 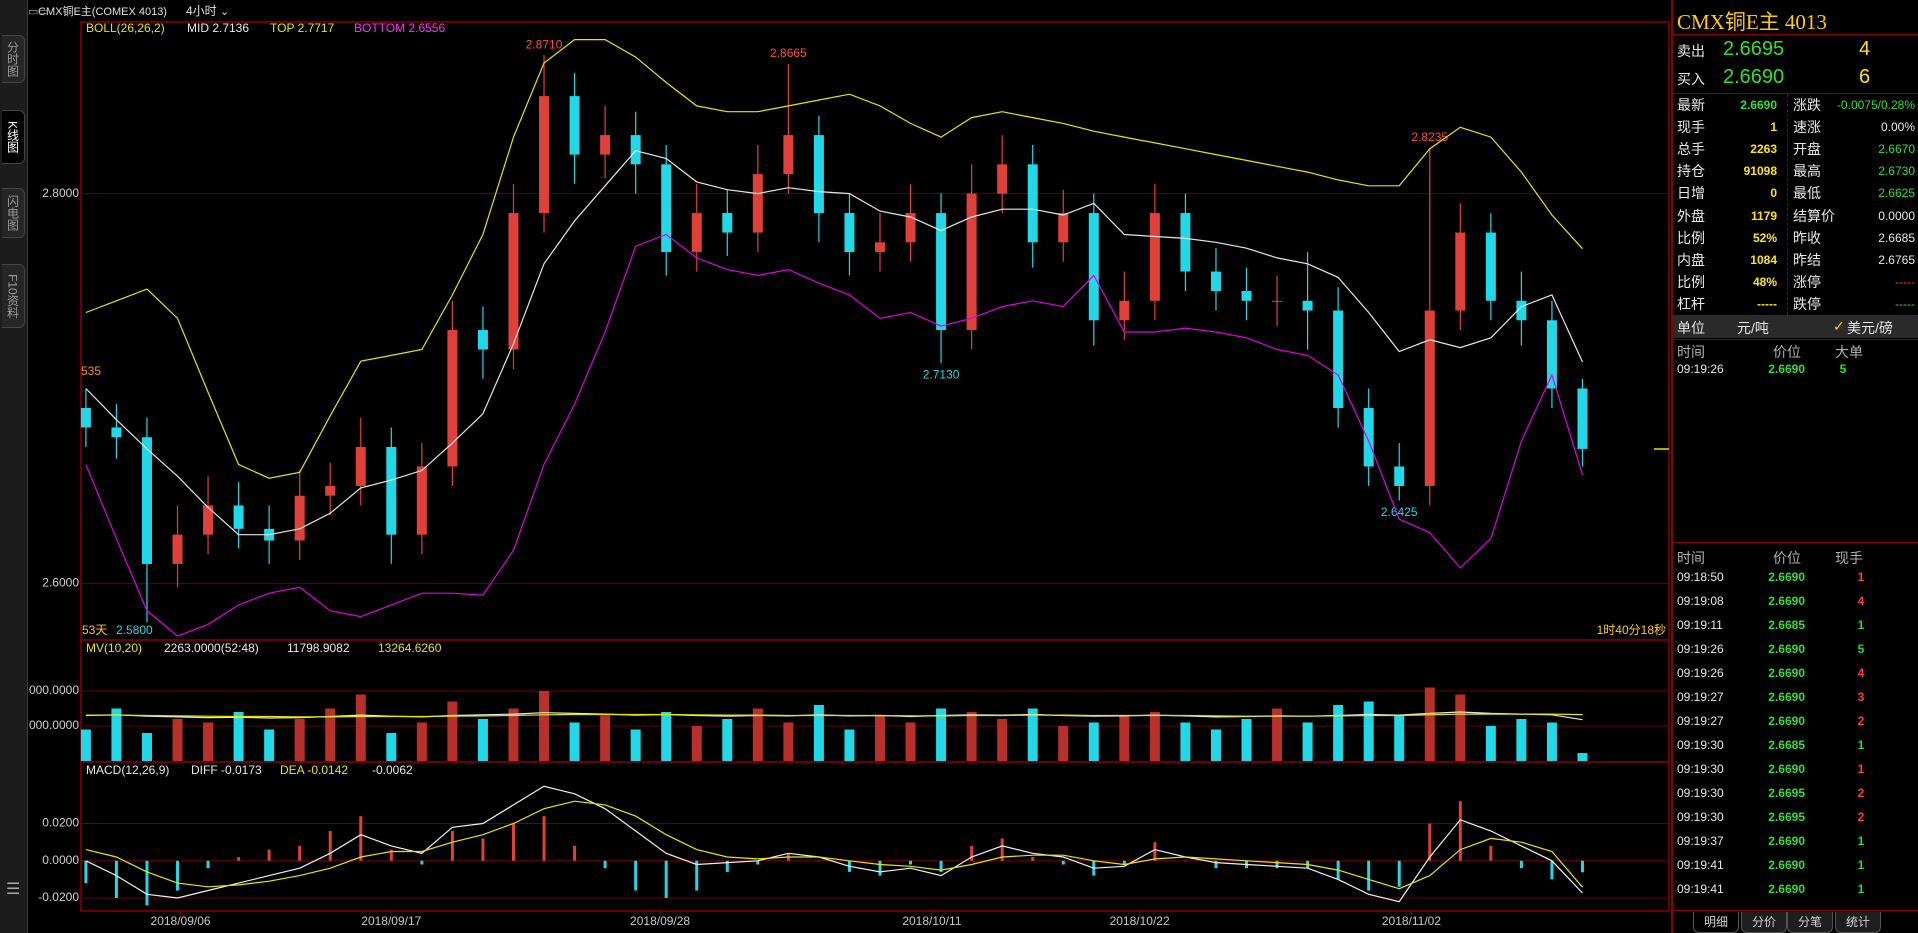 What do you see at coordinates (318, 648) in the screenshot?
I see `legend-item: 11798.9082` at bounding box center [318, 648].